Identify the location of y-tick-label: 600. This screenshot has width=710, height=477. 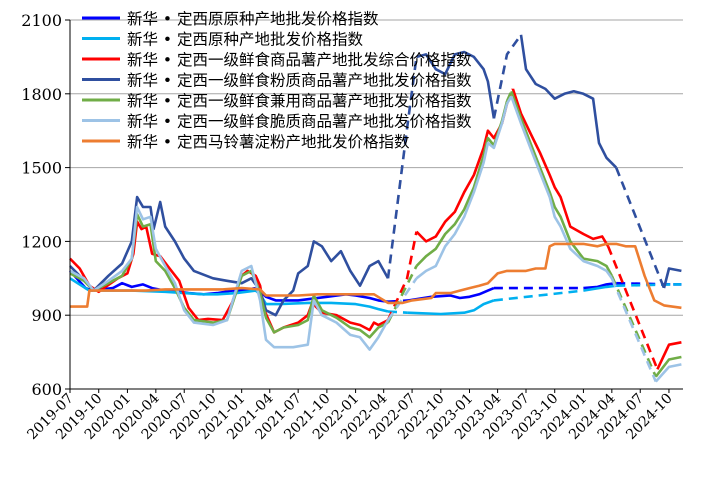
(46, 389).